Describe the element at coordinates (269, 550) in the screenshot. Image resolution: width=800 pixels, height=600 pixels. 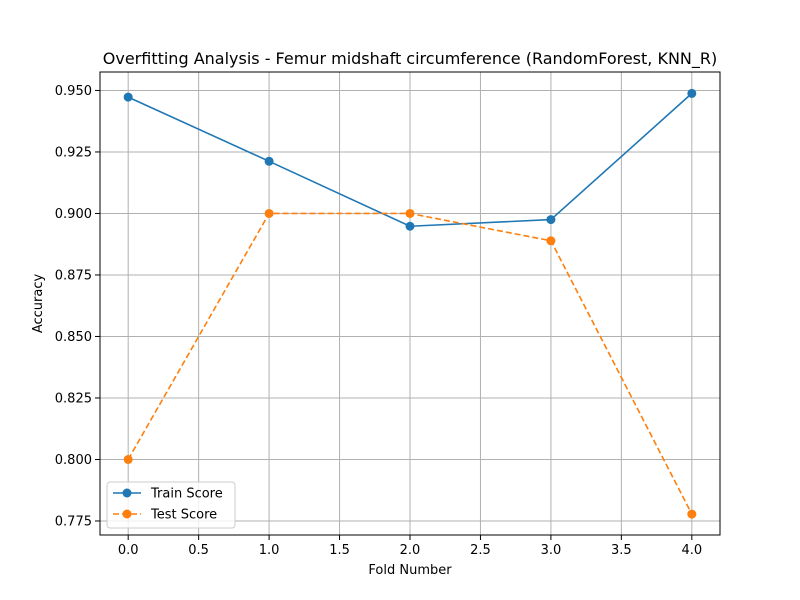
I see `x-tick-label: 1.0` at that location.